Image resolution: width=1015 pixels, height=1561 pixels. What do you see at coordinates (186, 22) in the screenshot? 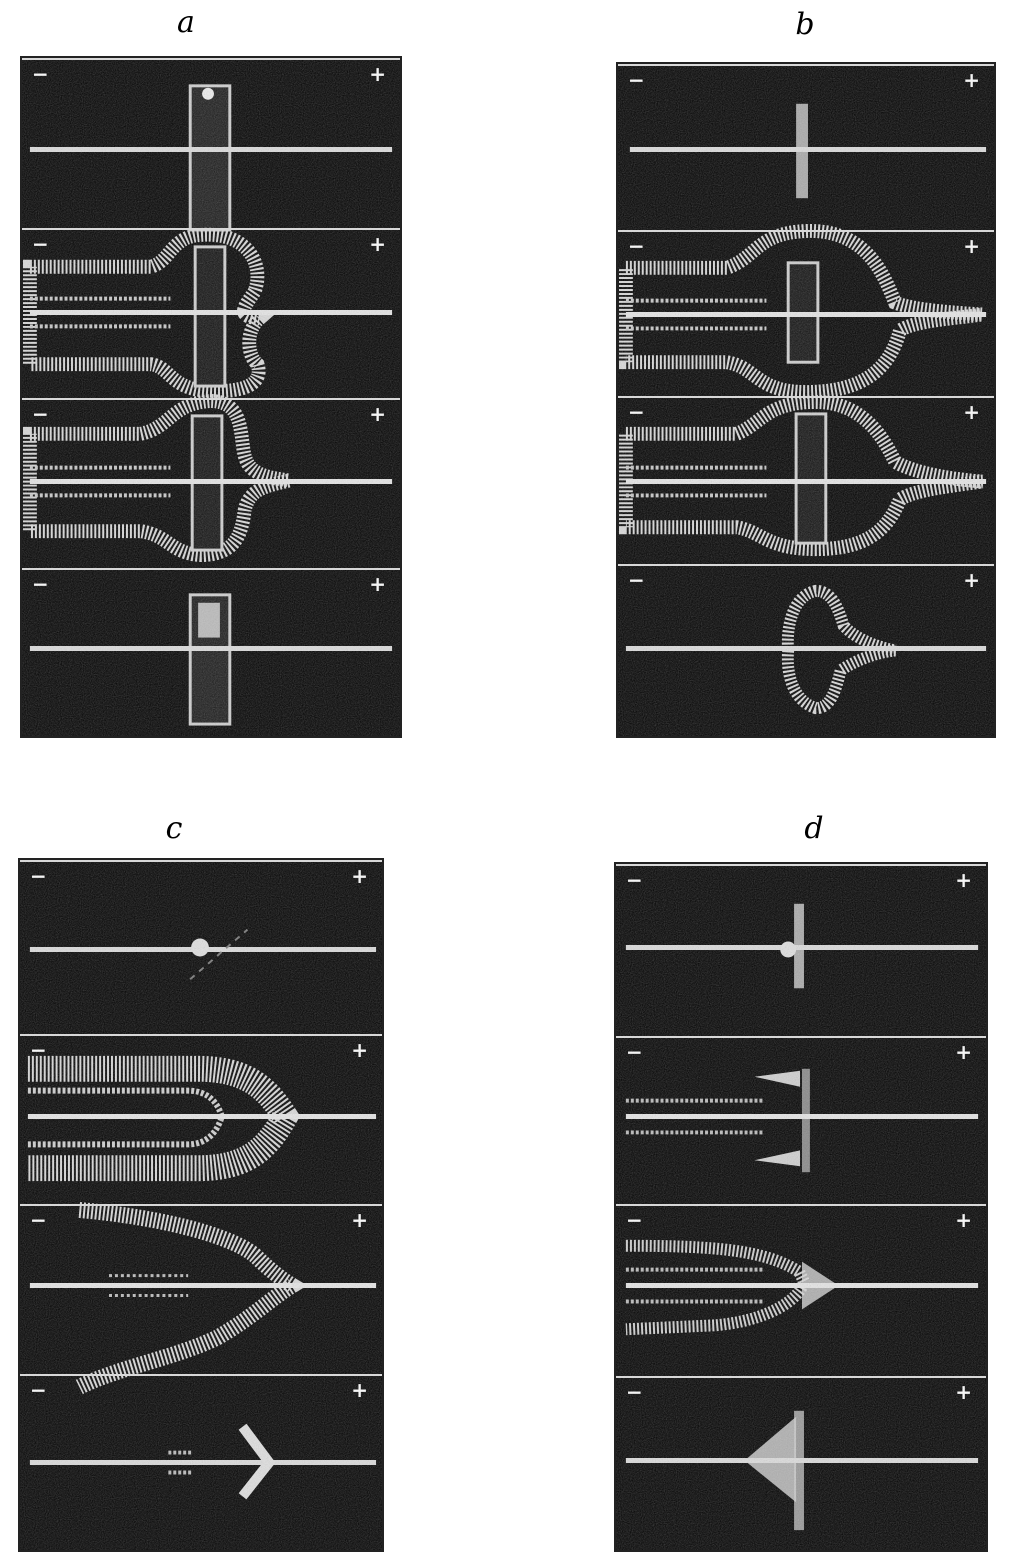
I see `panel-label-a: a` at bounding box center [186, 22].